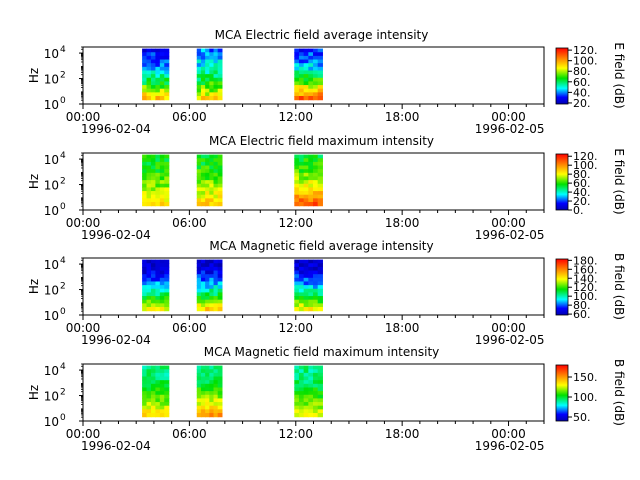  I want to click on x-tick-label: 00:00, so click(508, 117).